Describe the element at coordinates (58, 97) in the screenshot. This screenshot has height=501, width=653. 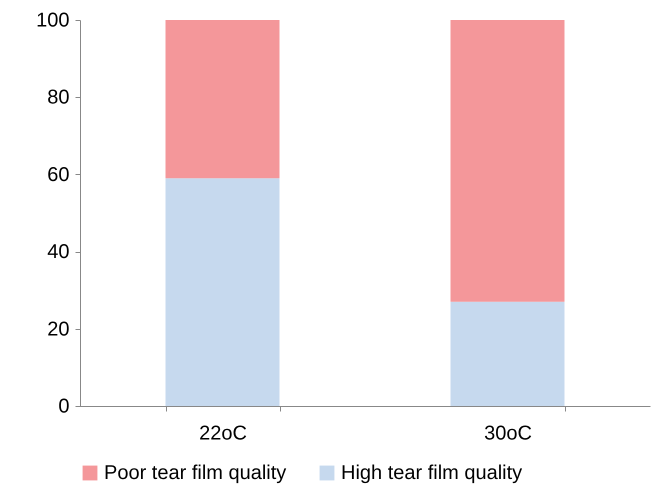
I see `y-tick-label: 80` at that location.